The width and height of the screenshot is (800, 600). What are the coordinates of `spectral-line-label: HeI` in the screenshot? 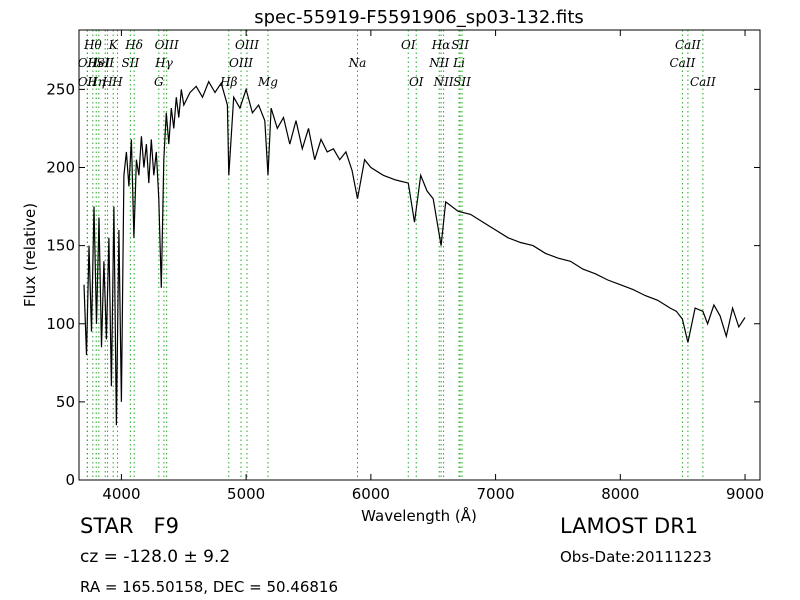 It's located at (99, 63).